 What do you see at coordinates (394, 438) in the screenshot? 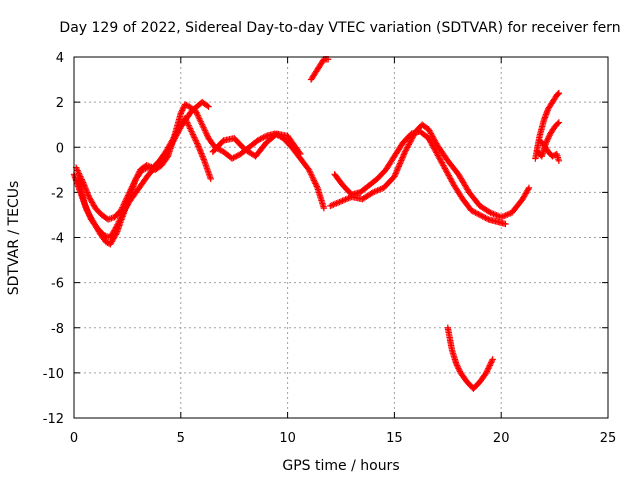
I see `x-tick-label: 15` at bounding box center [394, 438].